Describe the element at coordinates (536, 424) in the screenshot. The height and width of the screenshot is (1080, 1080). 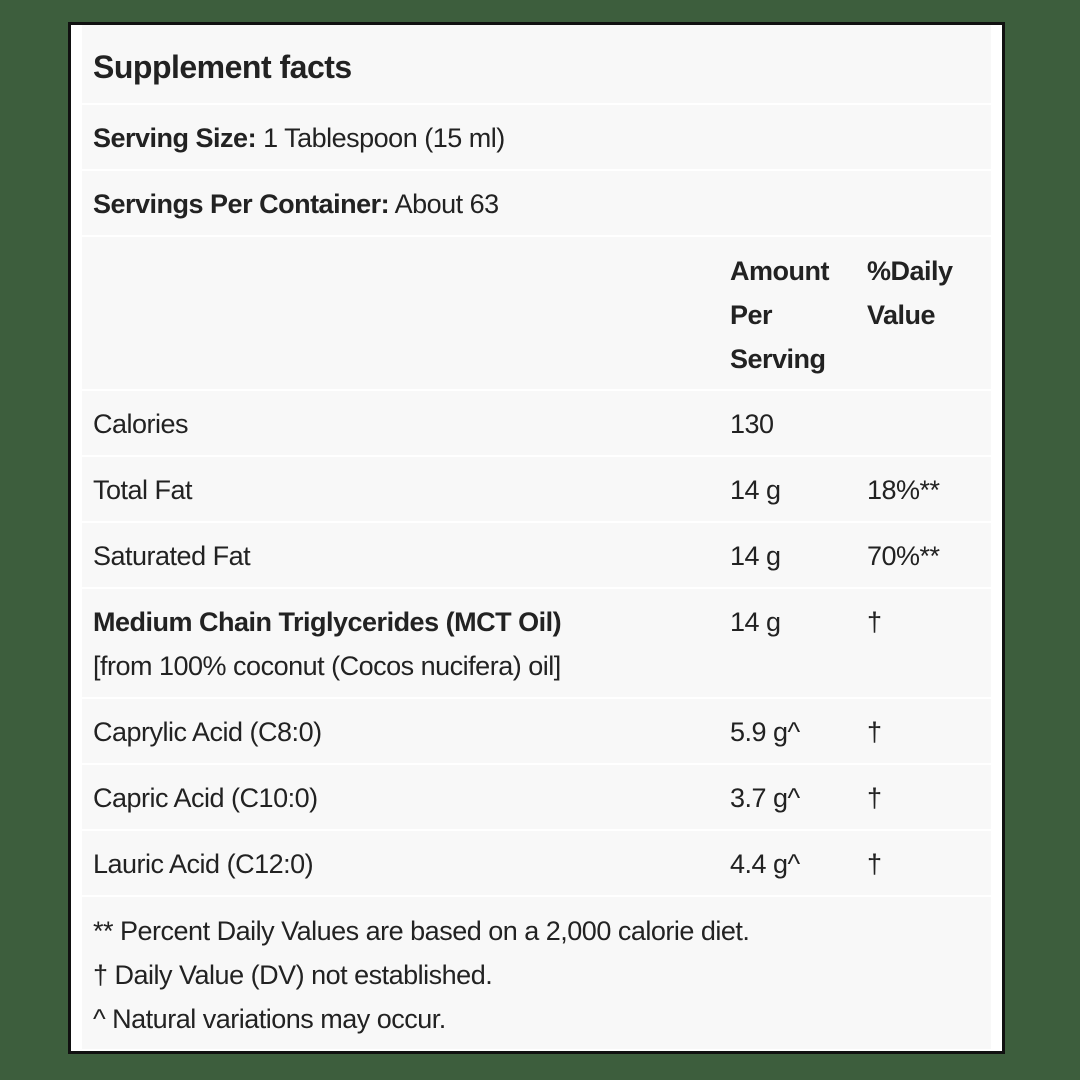
I see `table-row: Calories 130` at that location.